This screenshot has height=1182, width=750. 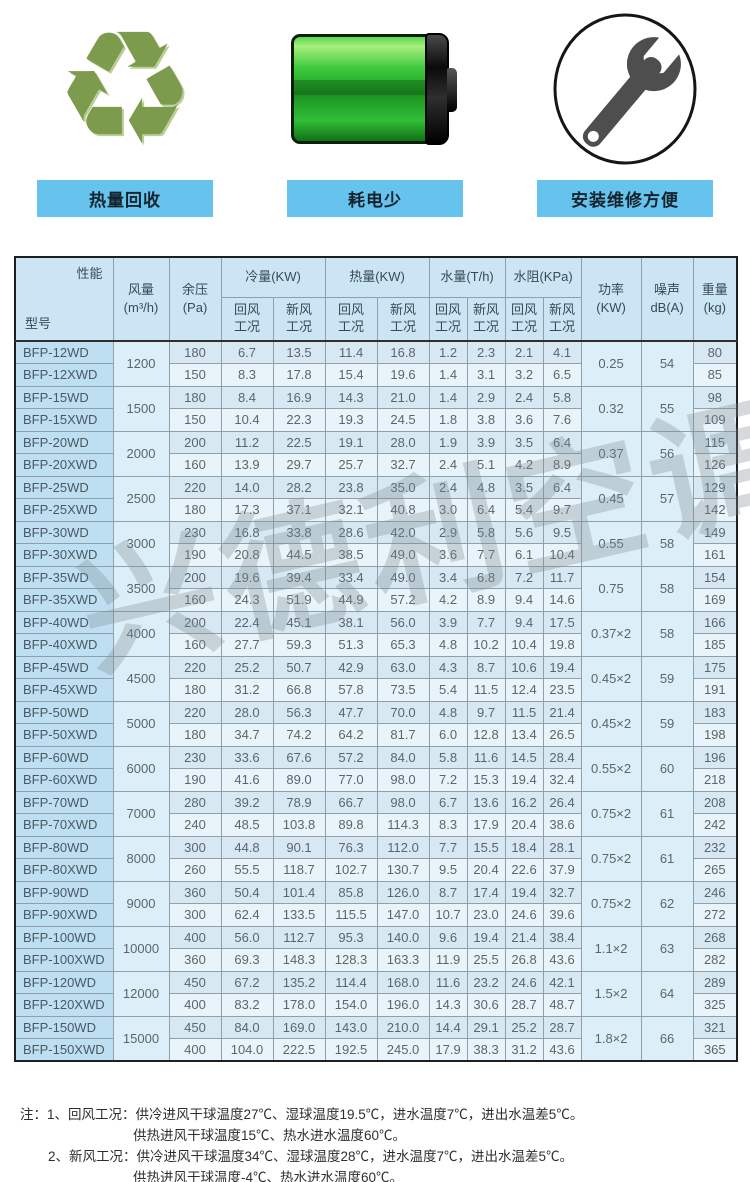 I want to click on weight-cell: 218, so click(x=715, y=780).